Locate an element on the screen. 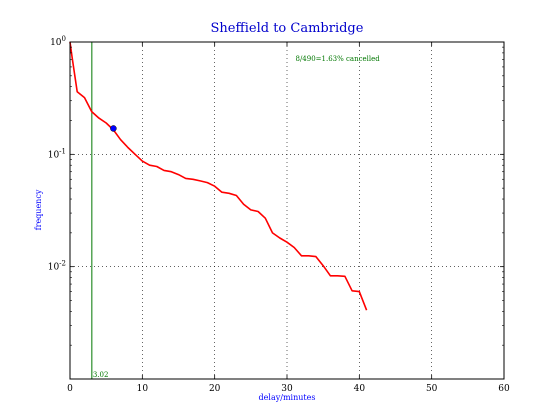 The width and height of the screenshot is (560, 420). x-tick-label: 30 is located at coordinates (287, 389).